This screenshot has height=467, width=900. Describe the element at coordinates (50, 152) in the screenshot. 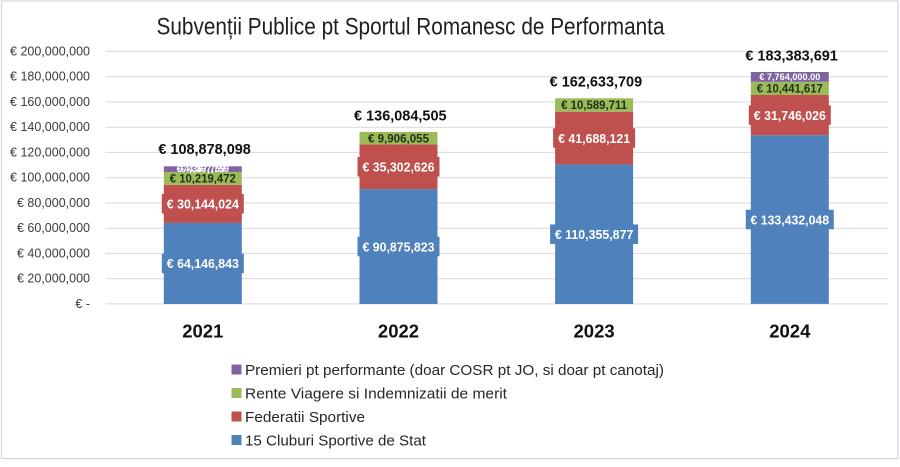

I see `svg-text: € 120,000,000` at that location.